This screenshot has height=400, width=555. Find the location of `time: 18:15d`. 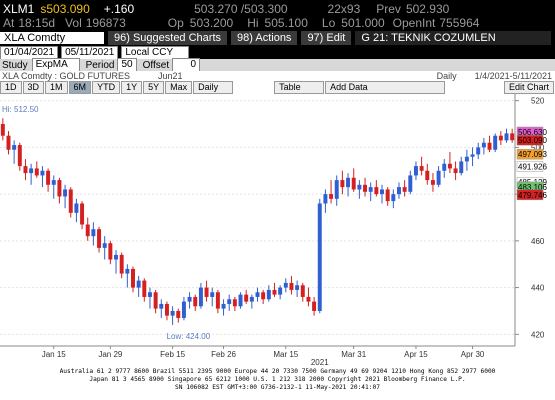

time: 18:15d is located at coordinates (37, 23).